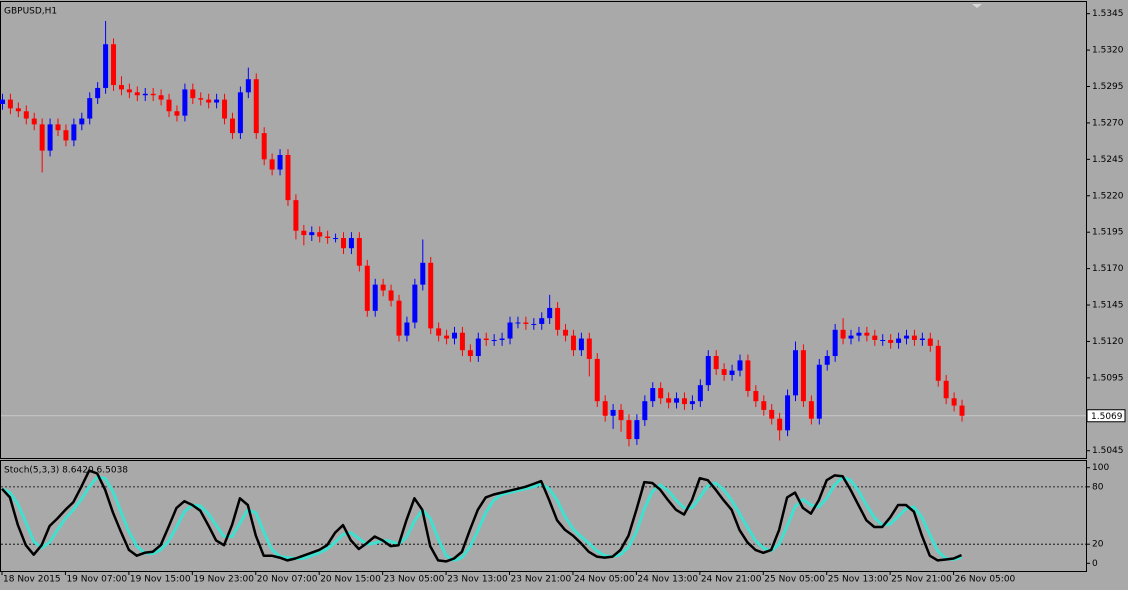  What do you see at coordinates (32, 580) in the screenshot?
I see `x-tick-label: 18 Nov 2015` at bounding box center [32, 580].